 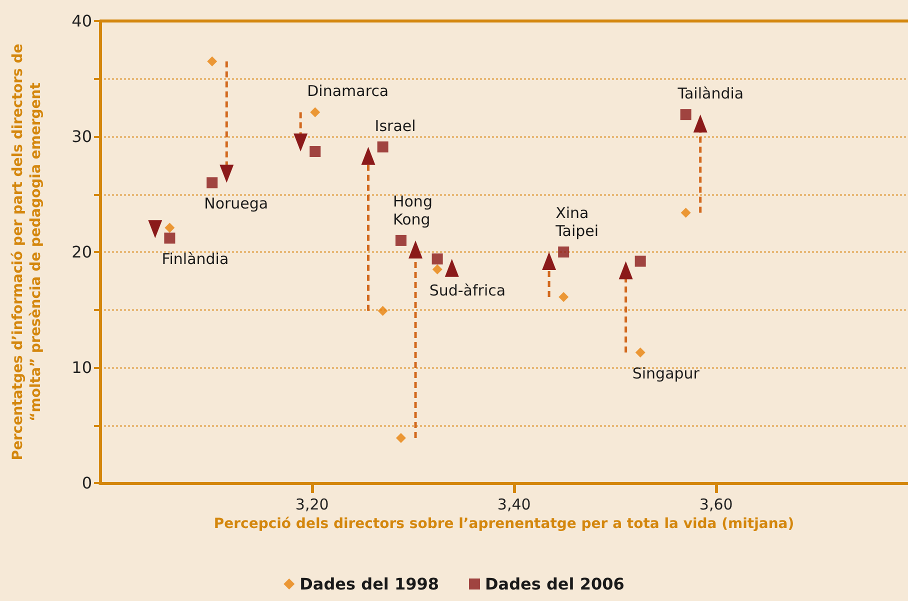 I want to click on legend-label: Dades del 2006, so click(x=554, y=584).